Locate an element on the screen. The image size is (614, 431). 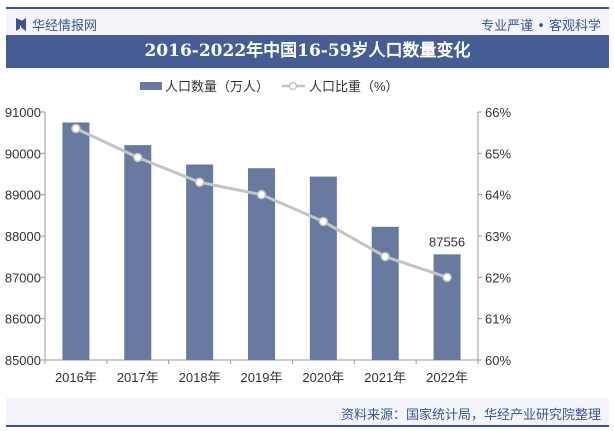
x-tick-label: 2018年 is located at coordinates (200, 377).